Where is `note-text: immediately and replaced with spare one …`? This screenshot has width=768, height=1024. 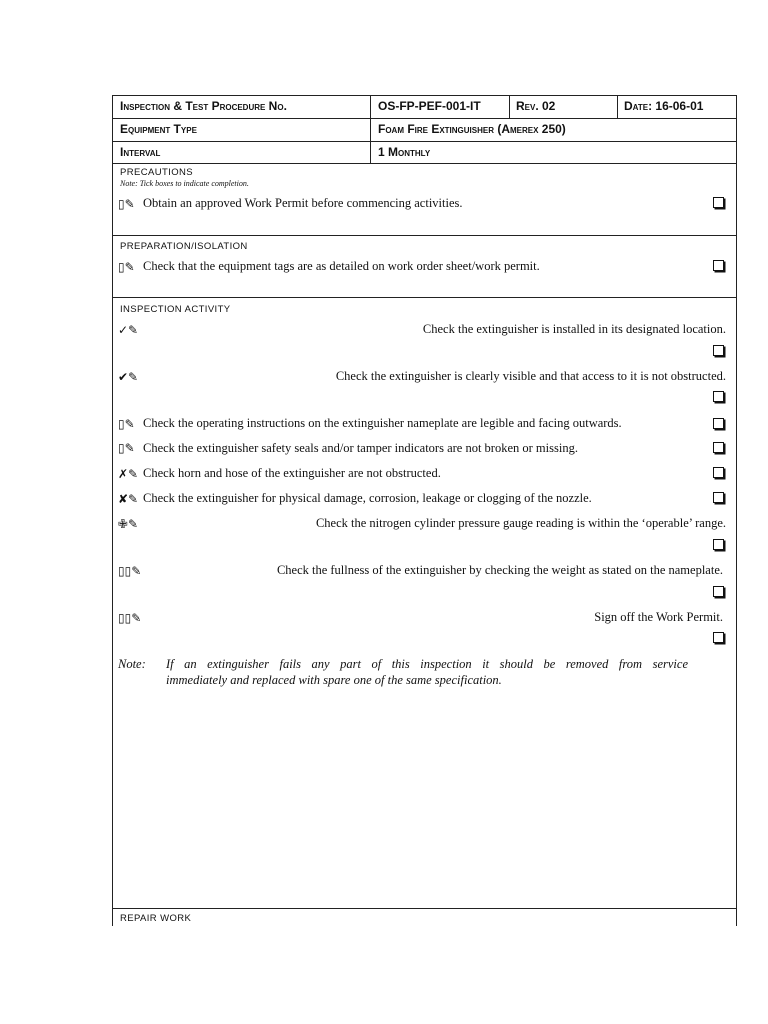
note-text: immediately and replaced with spare one … is located at coordinates (334, 680).